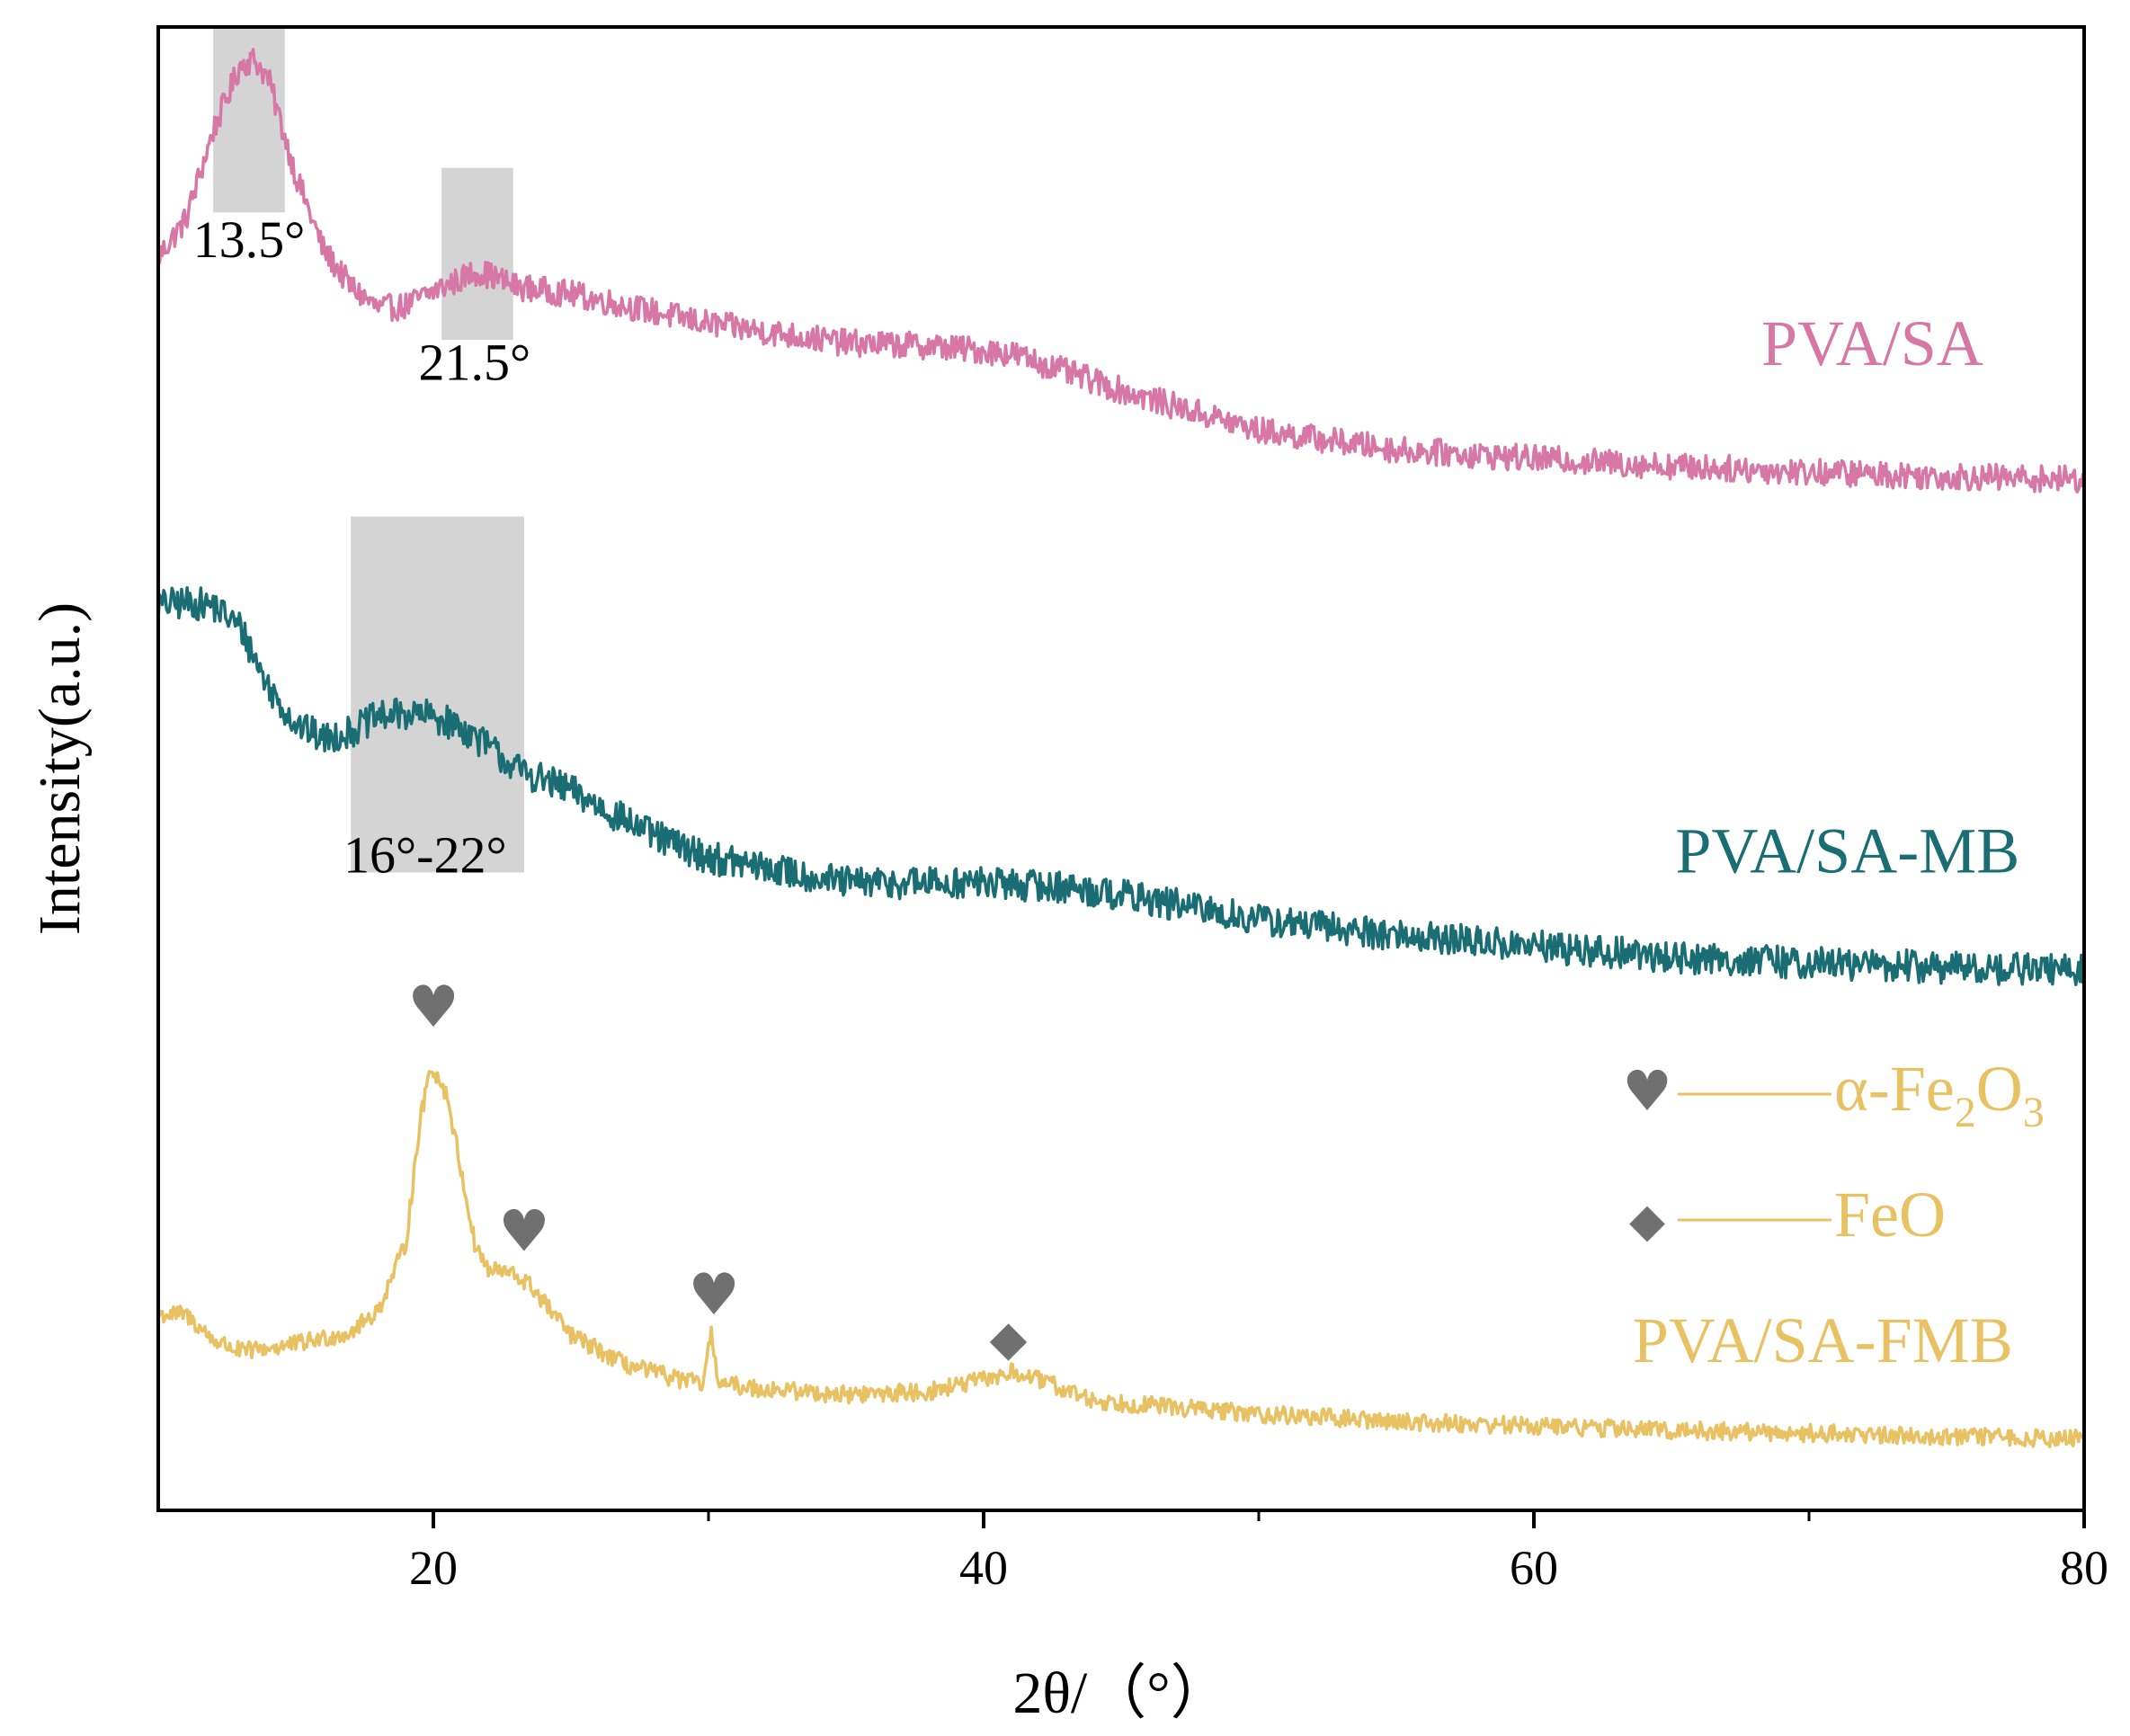  What do you see at coordinates (717, 1171) in the screenshot?
I see `peak-markers: ♥ ♥ ♥ ◆` at bounding box center [717, 1171].